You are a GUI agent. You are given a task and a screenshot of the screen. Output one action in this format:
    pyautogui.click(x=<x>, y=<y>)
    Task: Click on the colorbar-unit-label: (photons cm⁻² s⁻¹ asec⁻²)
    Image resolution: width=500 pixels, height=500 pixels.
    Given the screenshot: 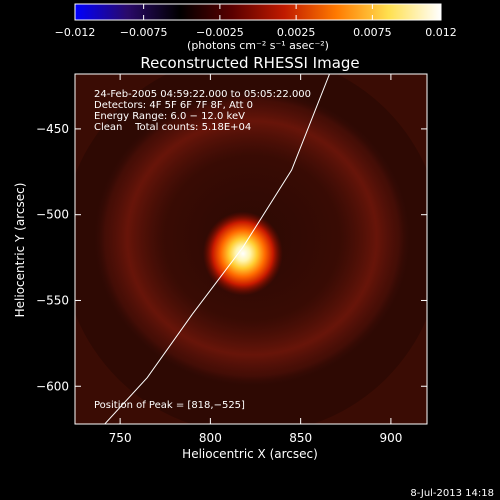 What is the action you would take?
    pyautogui.click(x=258, y=45)
    